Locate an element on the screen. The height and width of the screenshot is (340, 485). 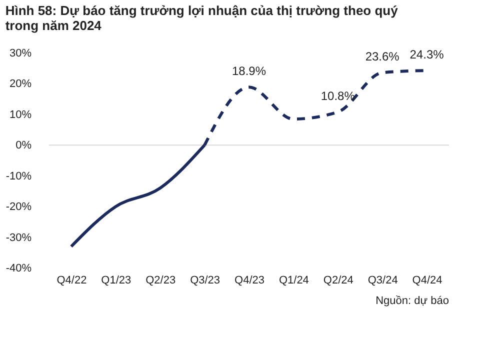
x-tick-label: Q1/24 is located at coordinates (293, 280).